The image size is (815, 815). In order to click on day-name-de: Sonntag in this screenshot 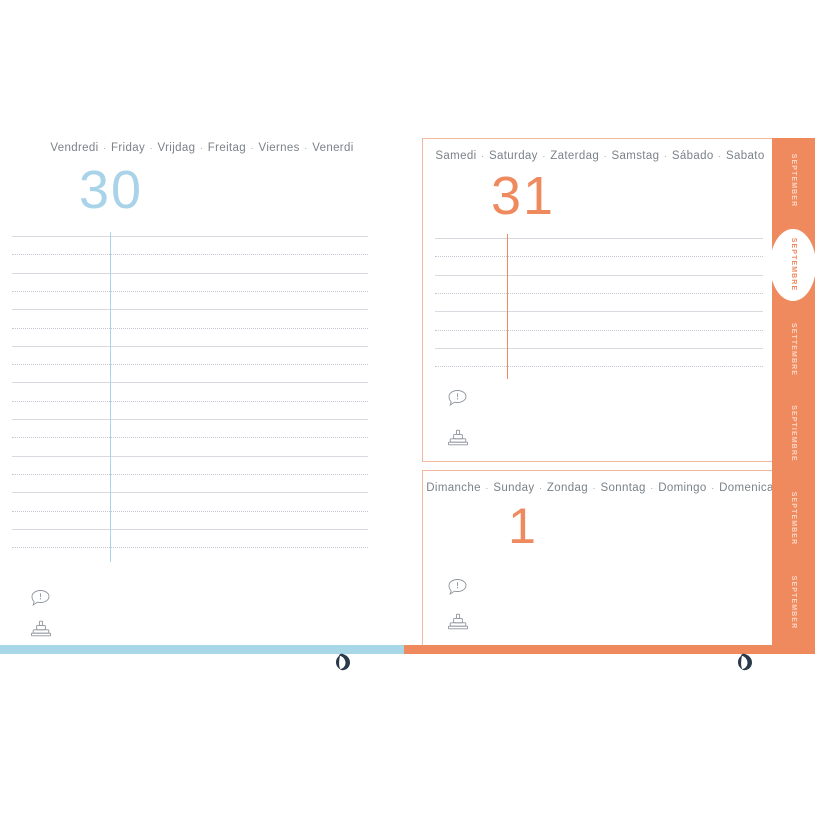, I will do `click(623, 488)`.